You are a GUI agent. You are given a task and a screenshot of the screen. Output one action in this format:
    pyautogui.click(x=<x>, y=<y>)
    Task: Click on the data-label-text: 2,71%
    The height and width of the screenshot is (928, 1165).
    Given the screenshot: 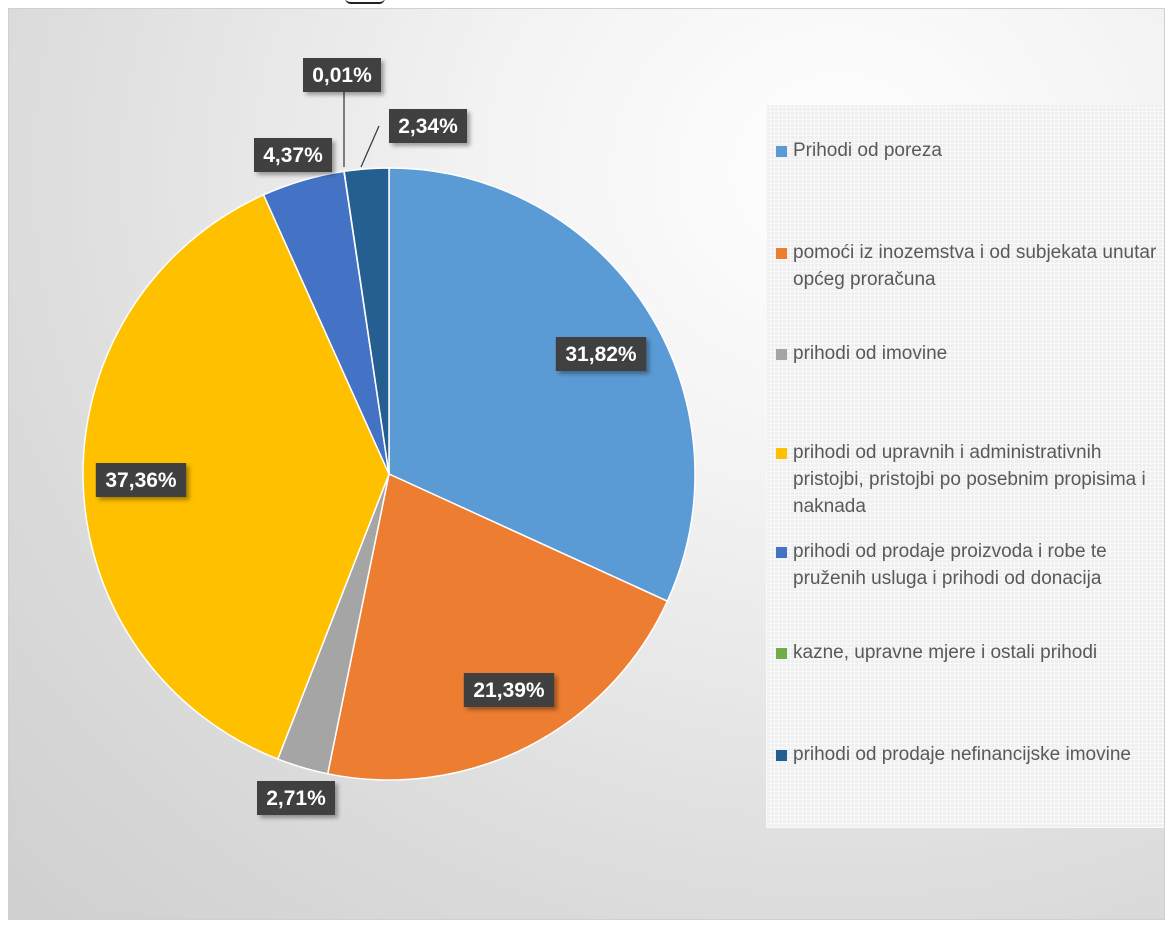 What is the action you would take?
    pyautogui.click(x=296, y=798)
    